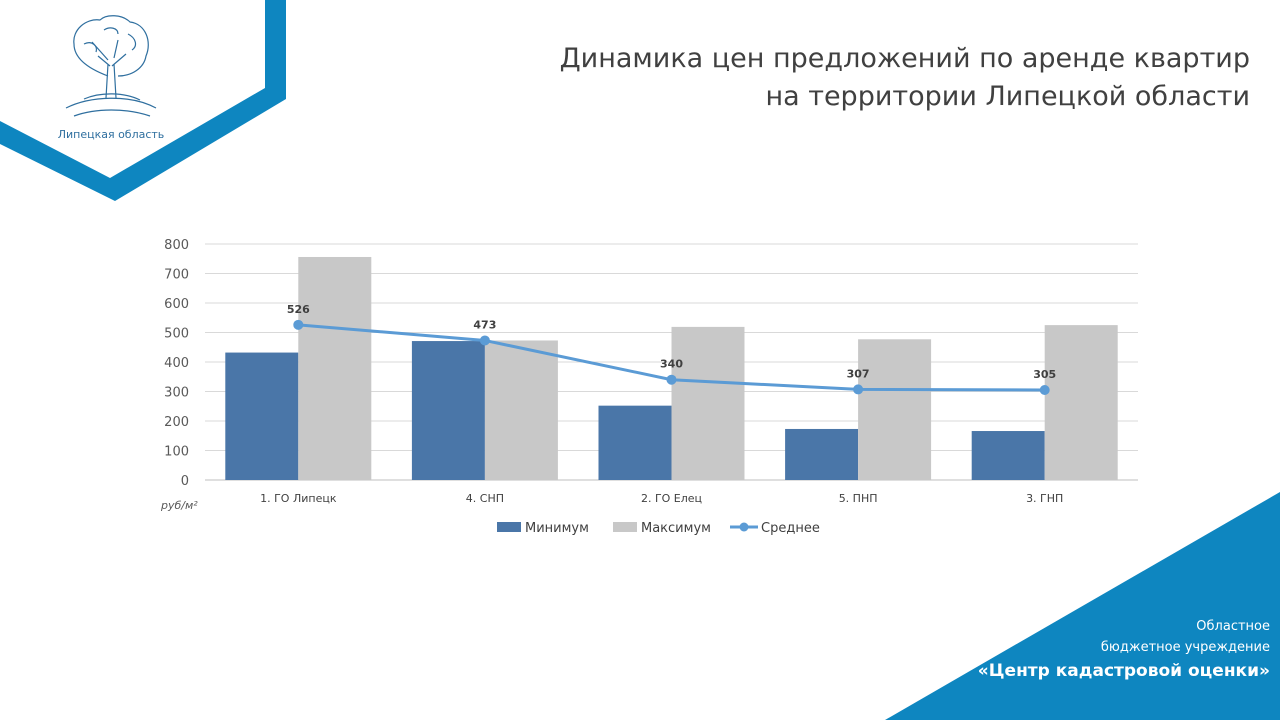  I want to click on org-line-3: «Центр кадастровой оценки», so click(1123, 671).